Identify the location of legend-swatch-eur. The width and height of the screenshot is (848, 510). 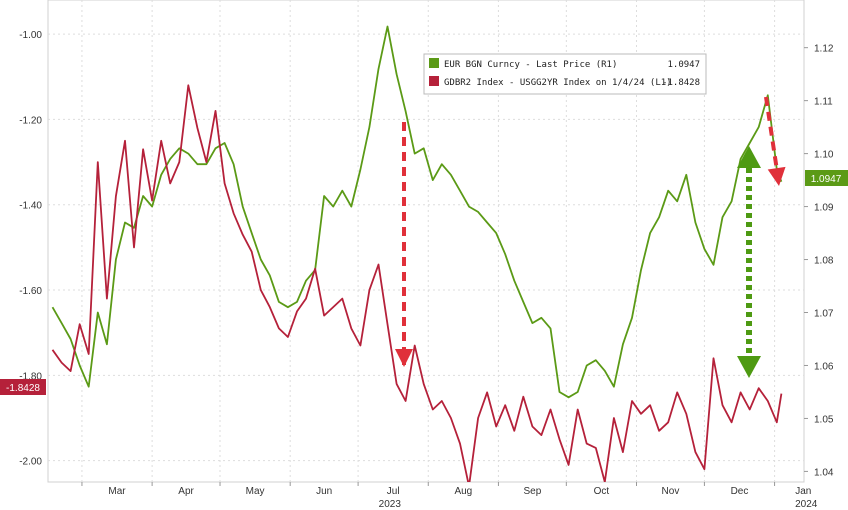
(434, 63).